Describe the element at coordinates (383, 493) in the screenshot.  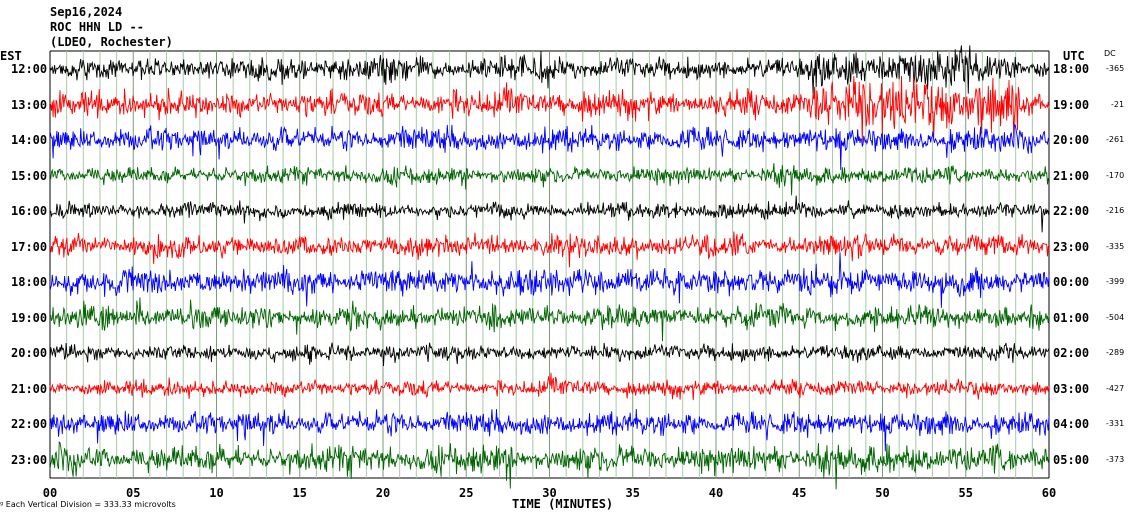
I see `x-tick-label: 20` at that location.